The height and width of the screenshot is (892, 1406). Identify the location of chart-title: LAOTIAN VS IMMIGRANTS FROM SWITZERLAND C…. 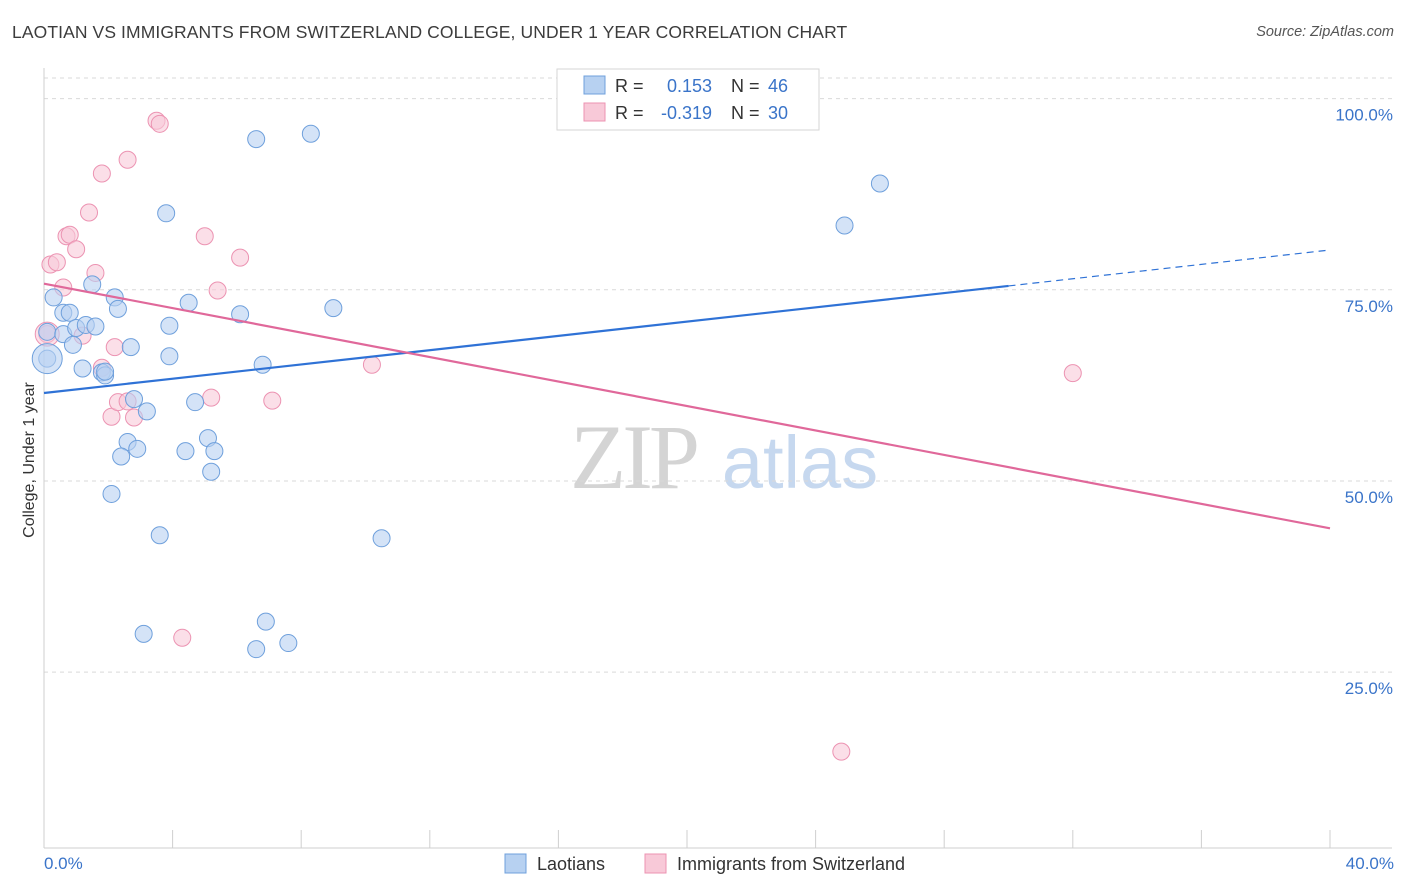
(430, 32).